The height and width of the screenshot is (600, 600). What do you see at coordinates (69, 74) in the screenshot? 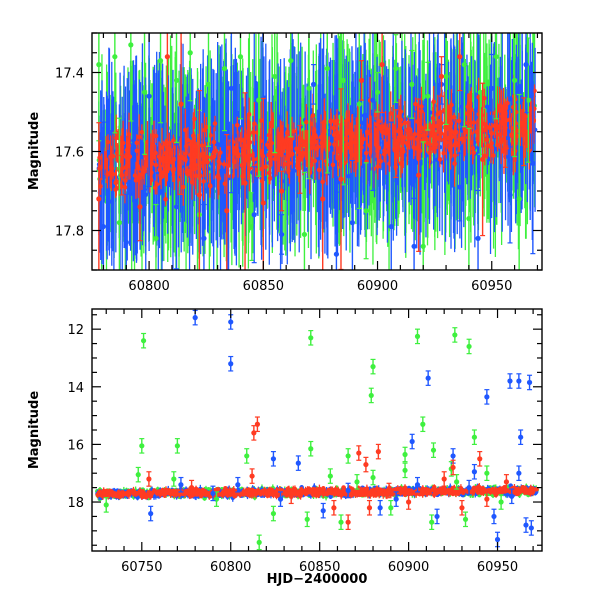
I see `y-tick-label: 17.4` at bounding box center [69, 74].